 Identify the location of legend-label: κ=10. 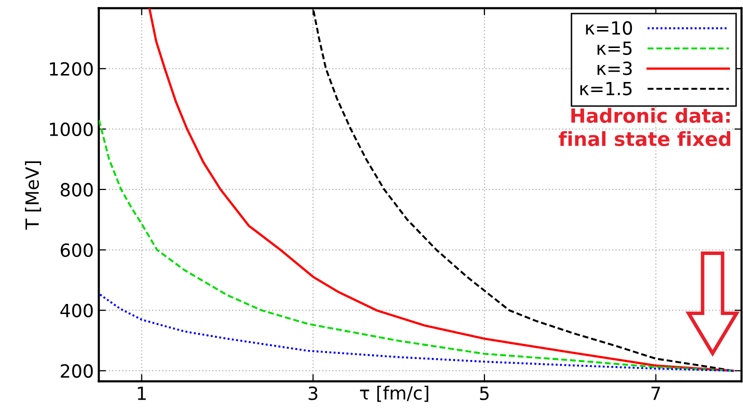
(609, 28).